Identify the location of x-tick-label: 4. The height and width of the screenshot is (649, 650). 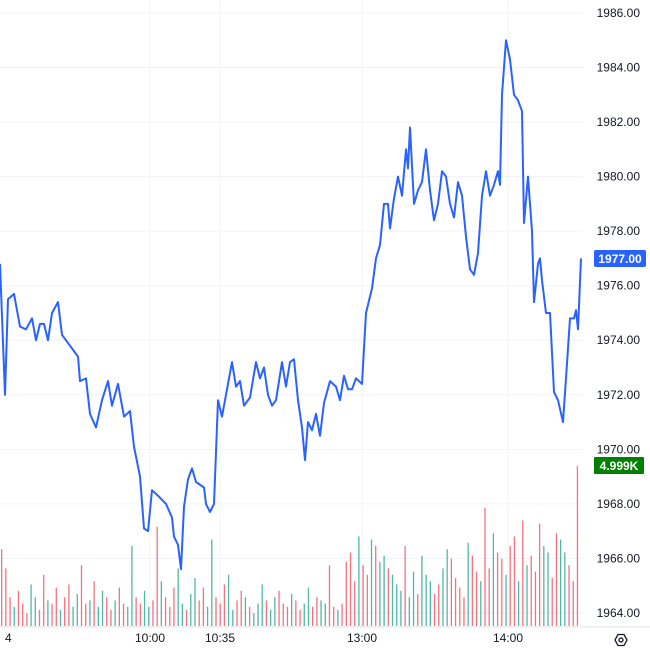
(8, 638).